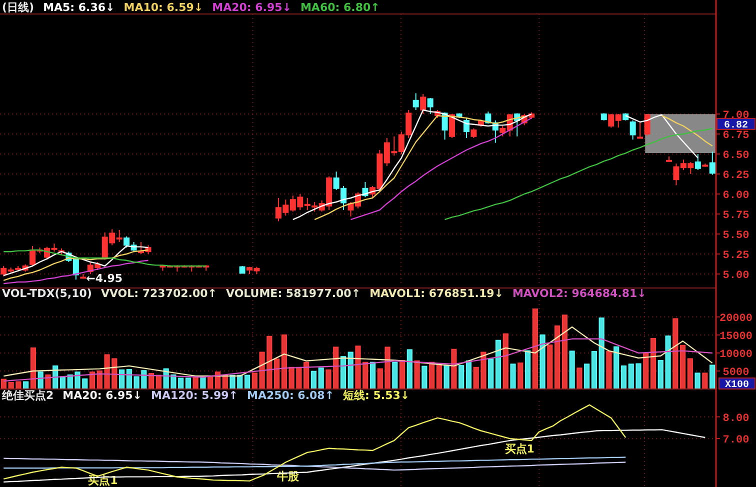 The image size is (756, 487). Describe the element at coordinates (736, 196) in the screenshot. I see `y-tick-label: 6.00` at that location.